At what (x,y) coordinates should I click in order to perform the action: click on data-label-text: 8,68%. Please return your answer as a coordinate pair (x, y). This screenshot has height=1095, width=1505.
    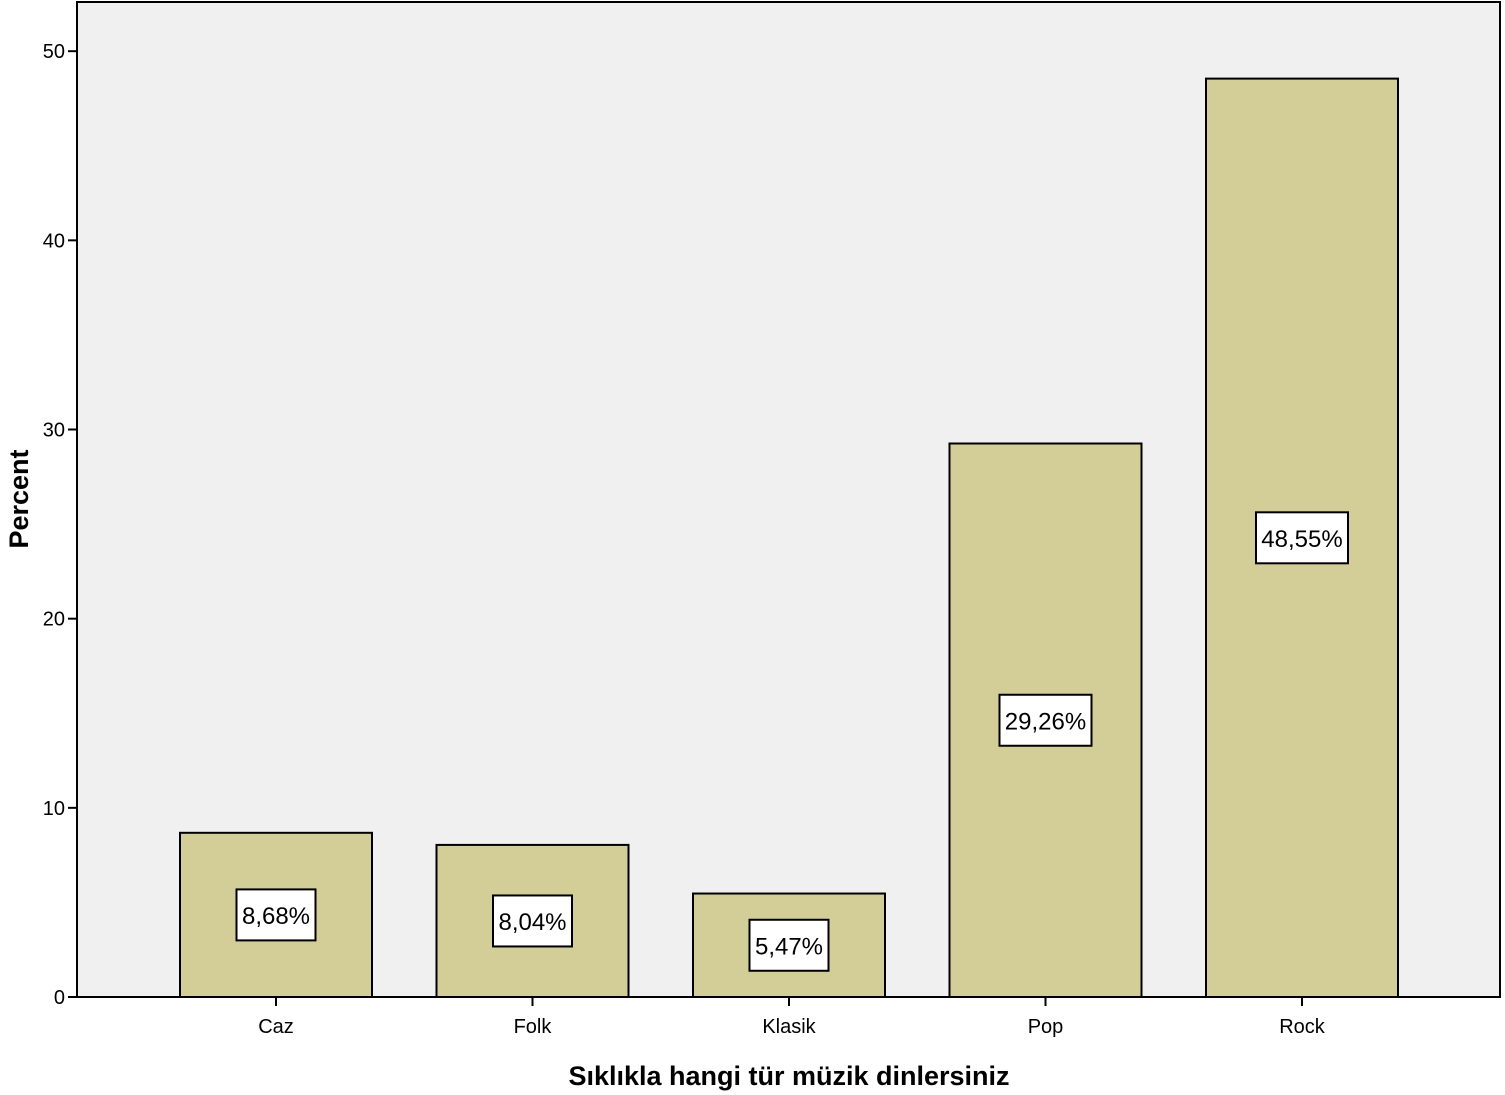
    Looking at the image, I should click on (276, 916).